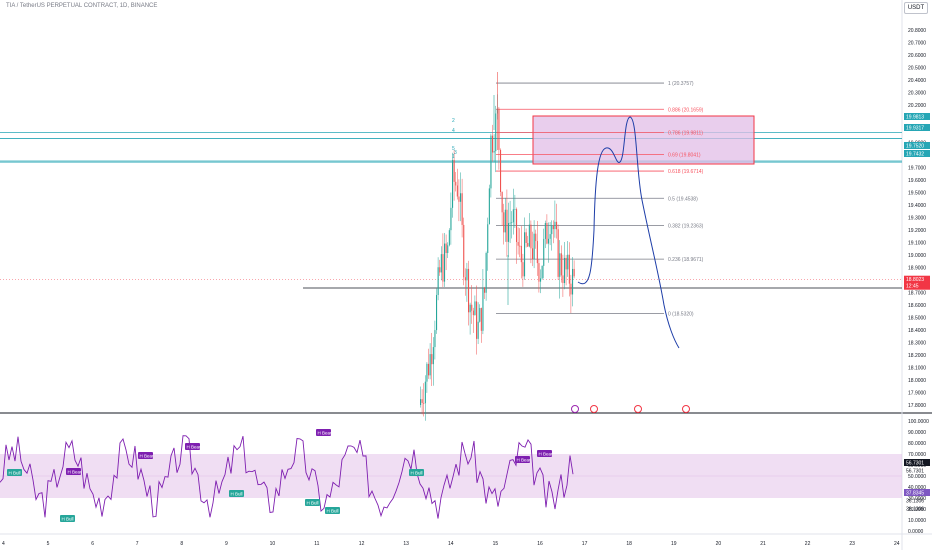 The height and width of the screenshot is (550, 932). I want to click on fib-level-label: 0.786 (19.9811), so click(685, 133).